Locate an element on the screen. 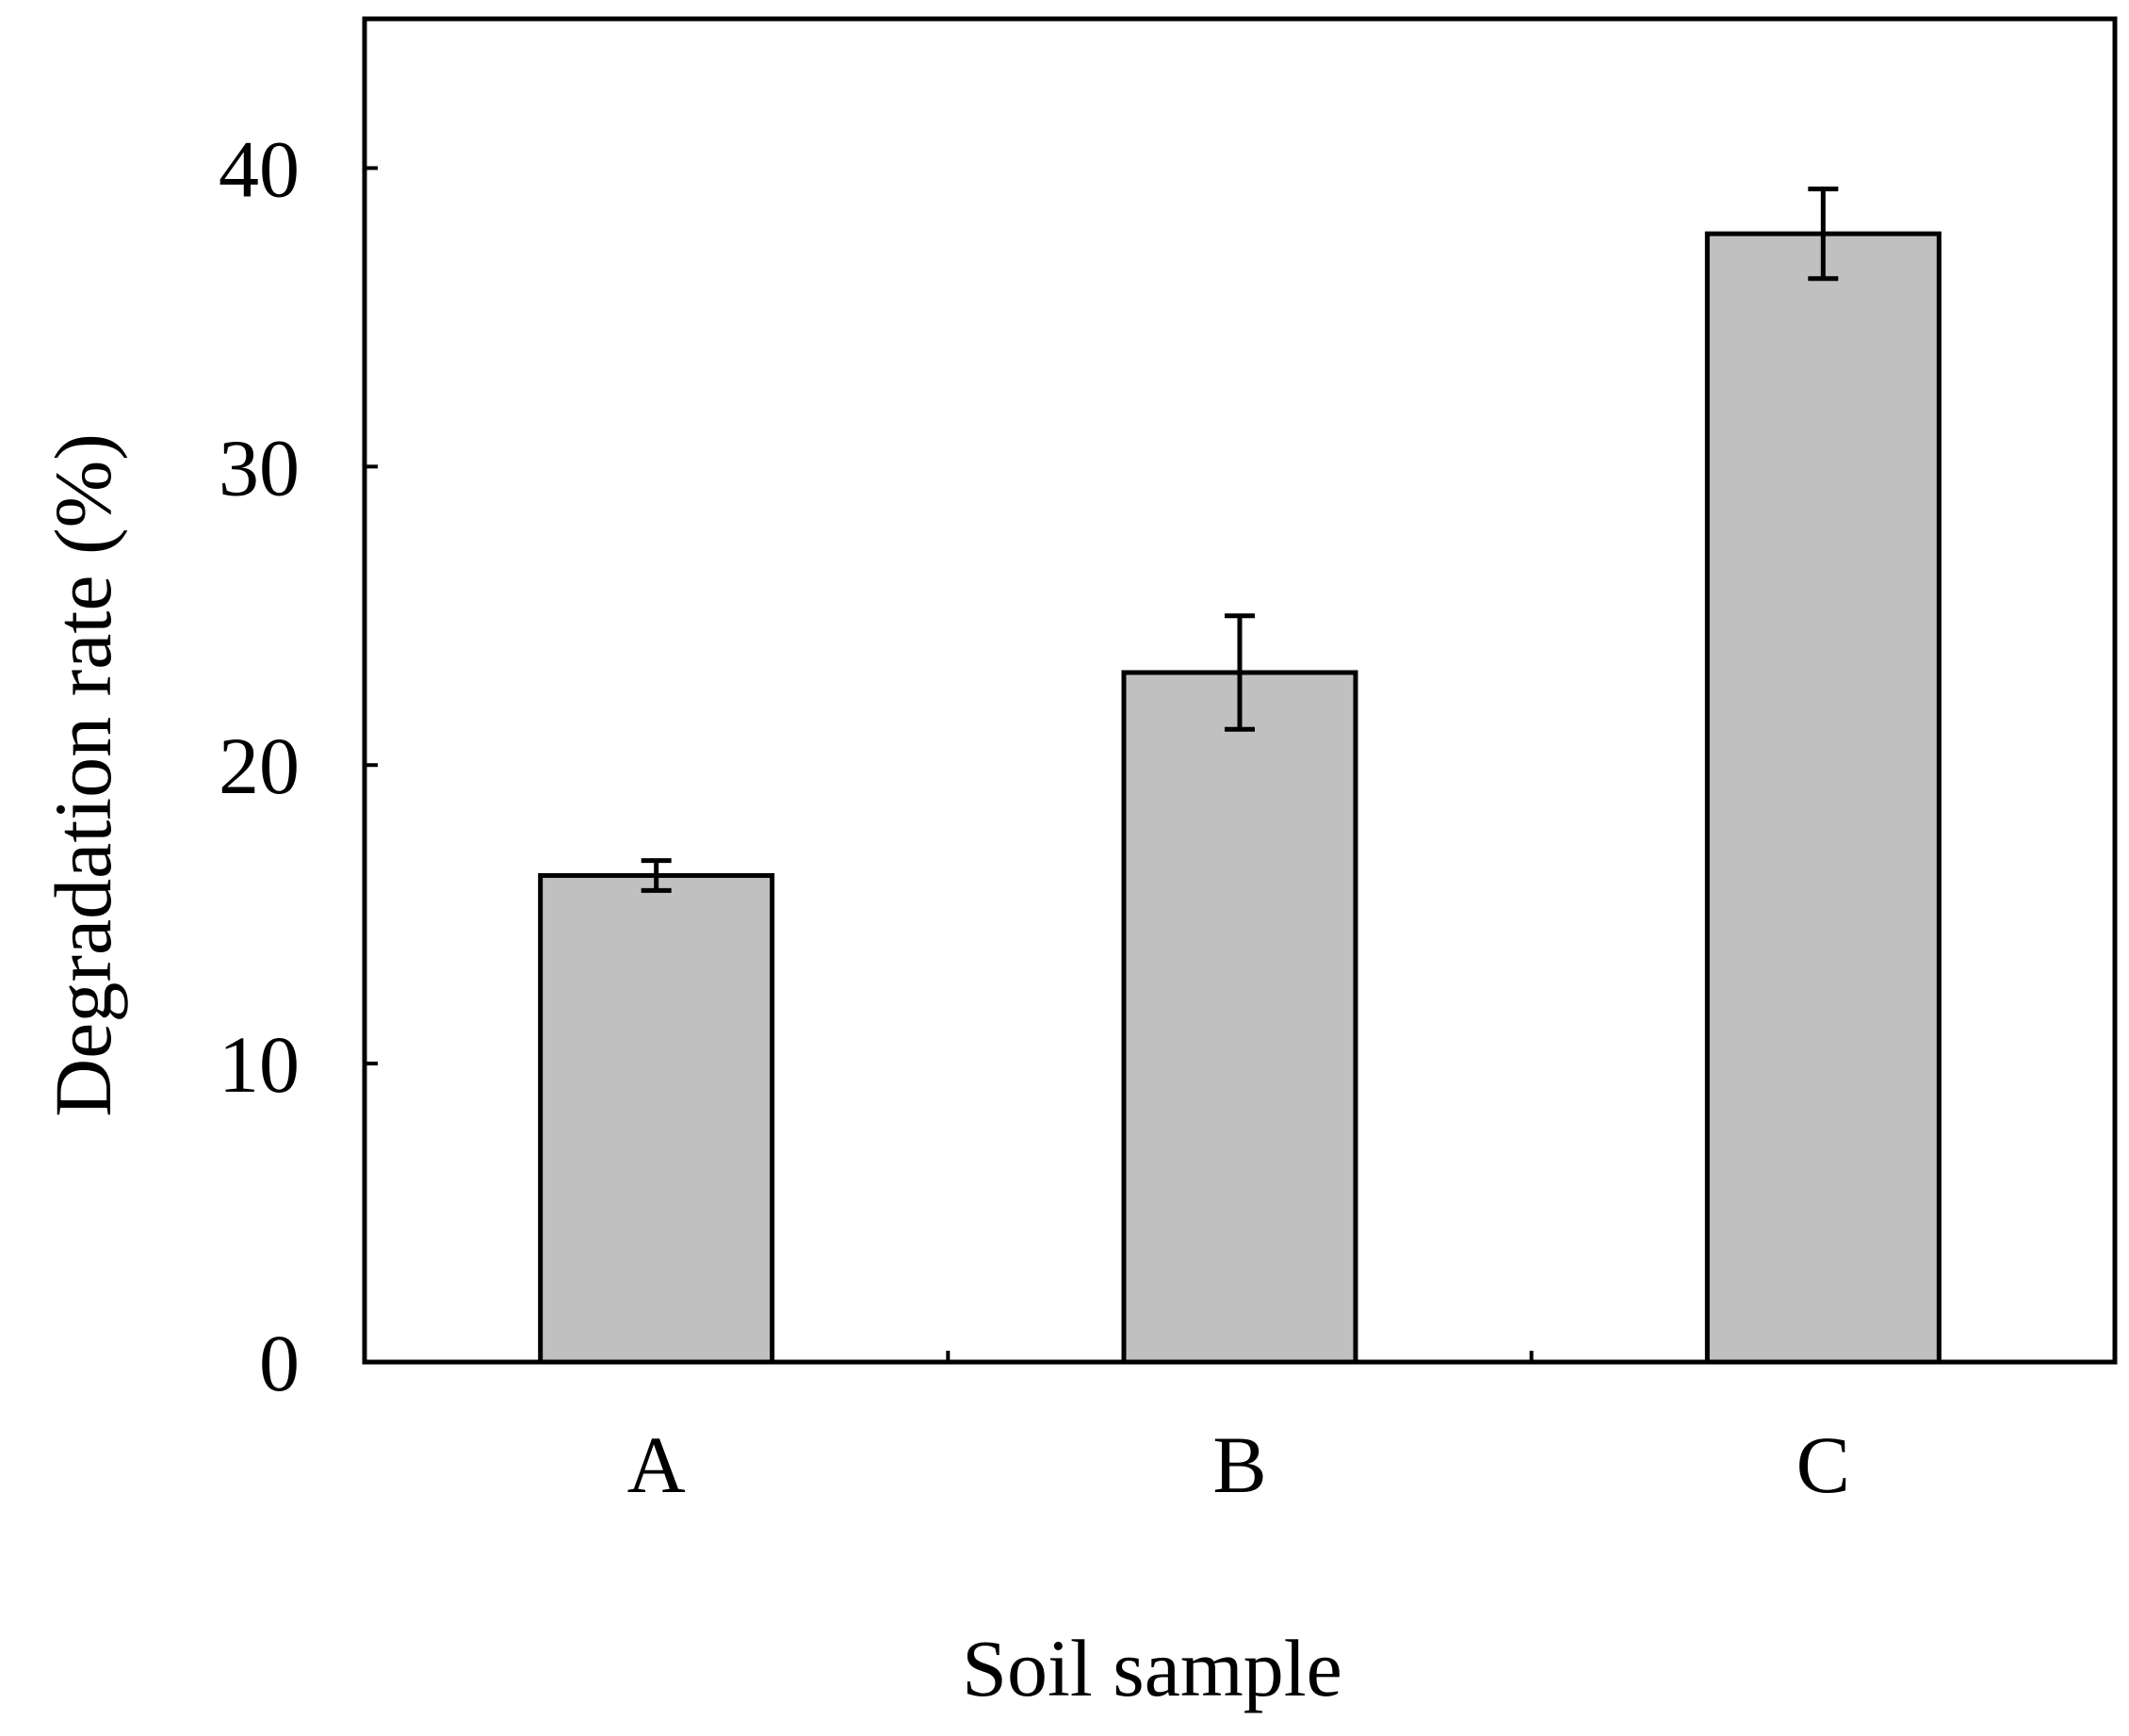  bar-C is located at coordinates (1823, 798).